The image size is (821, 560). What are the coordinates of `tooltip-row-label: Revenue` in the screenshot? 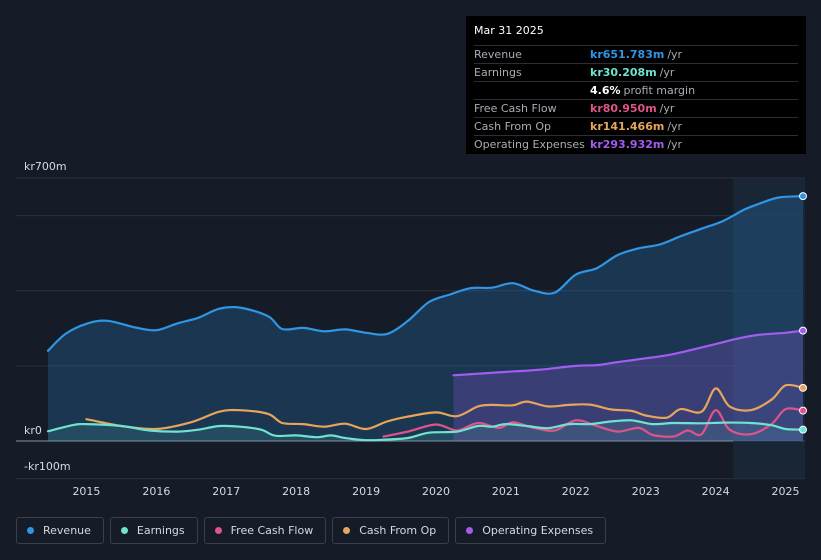 It's located at (498, 54).